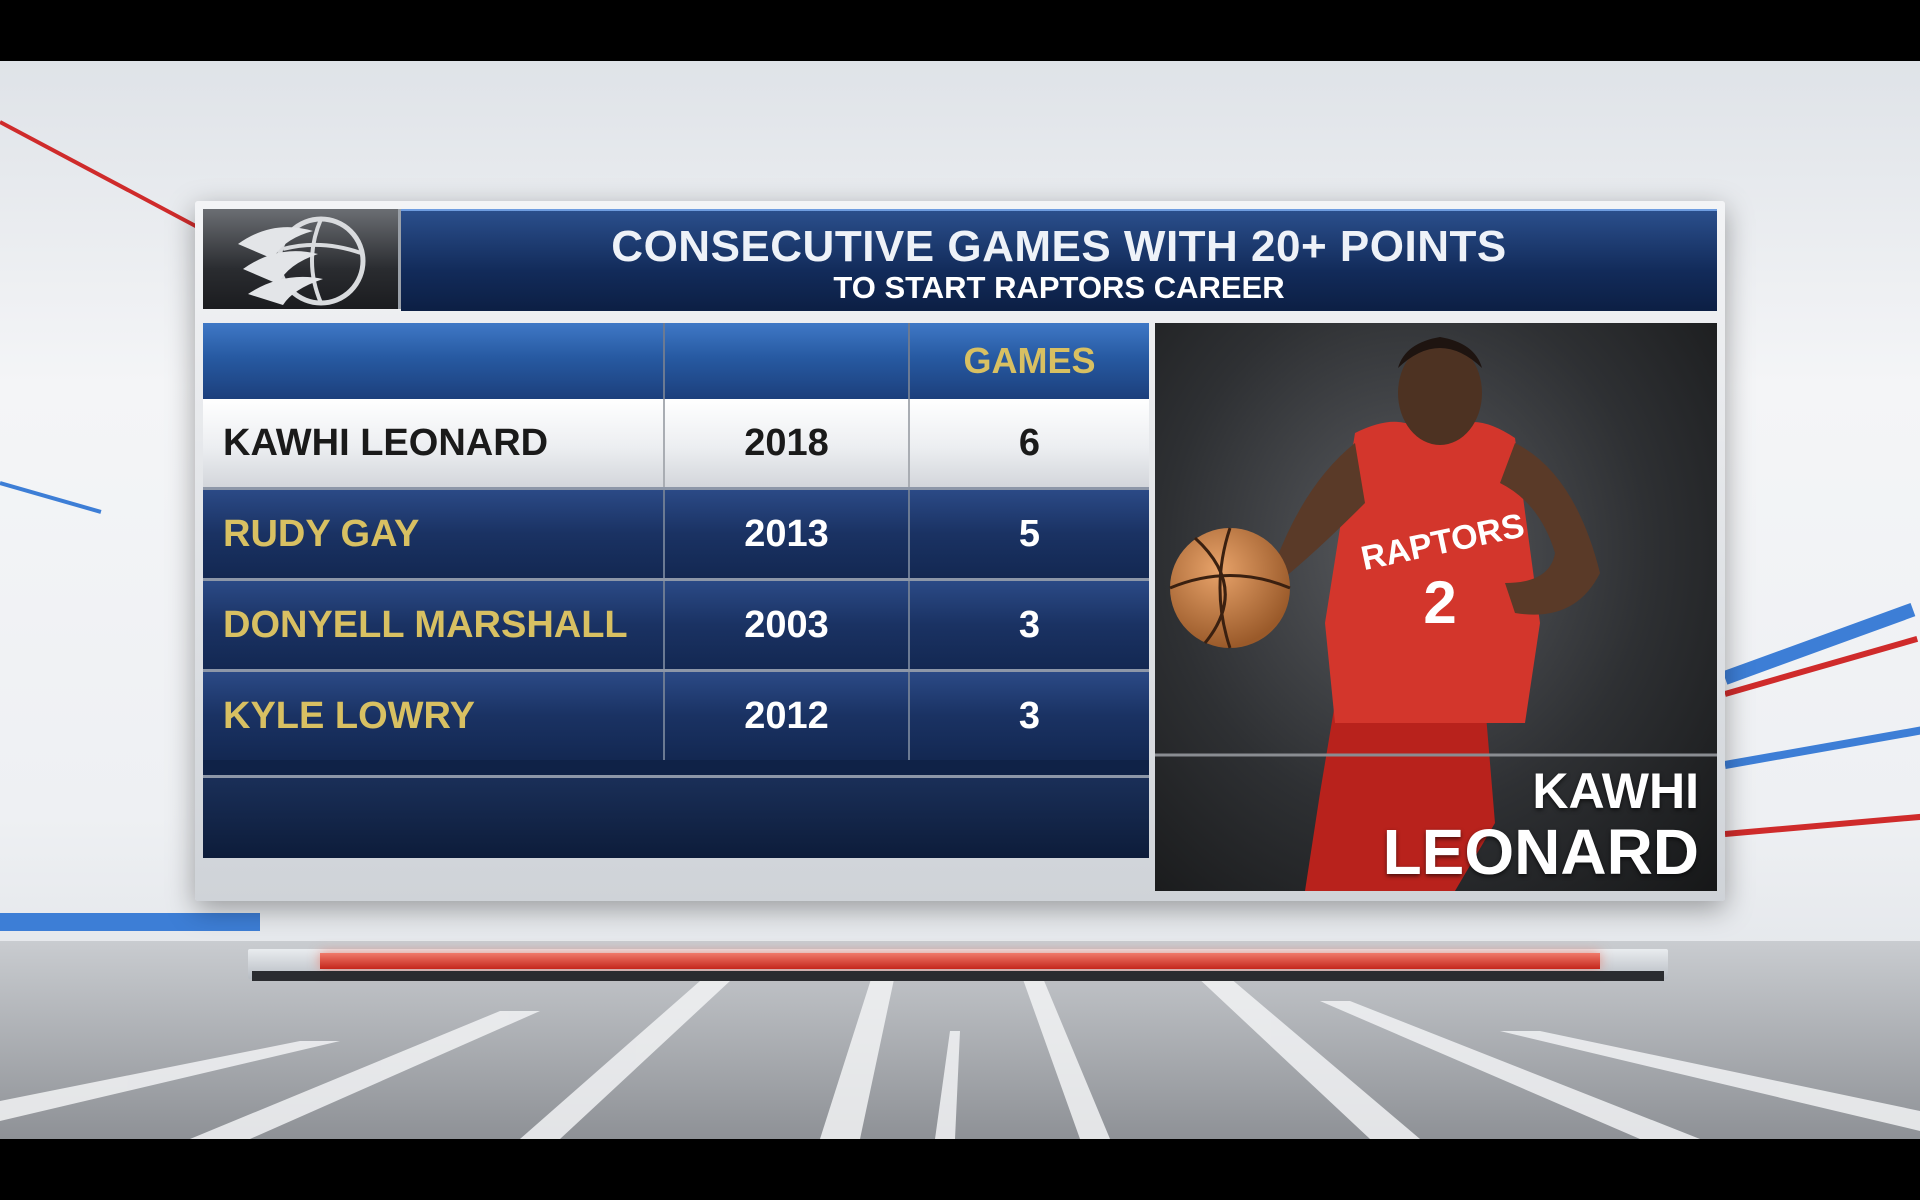 The width and height of the screenshot is (1920, 1200). I want to click on table-header-row: GAMES, so click(676, 361).